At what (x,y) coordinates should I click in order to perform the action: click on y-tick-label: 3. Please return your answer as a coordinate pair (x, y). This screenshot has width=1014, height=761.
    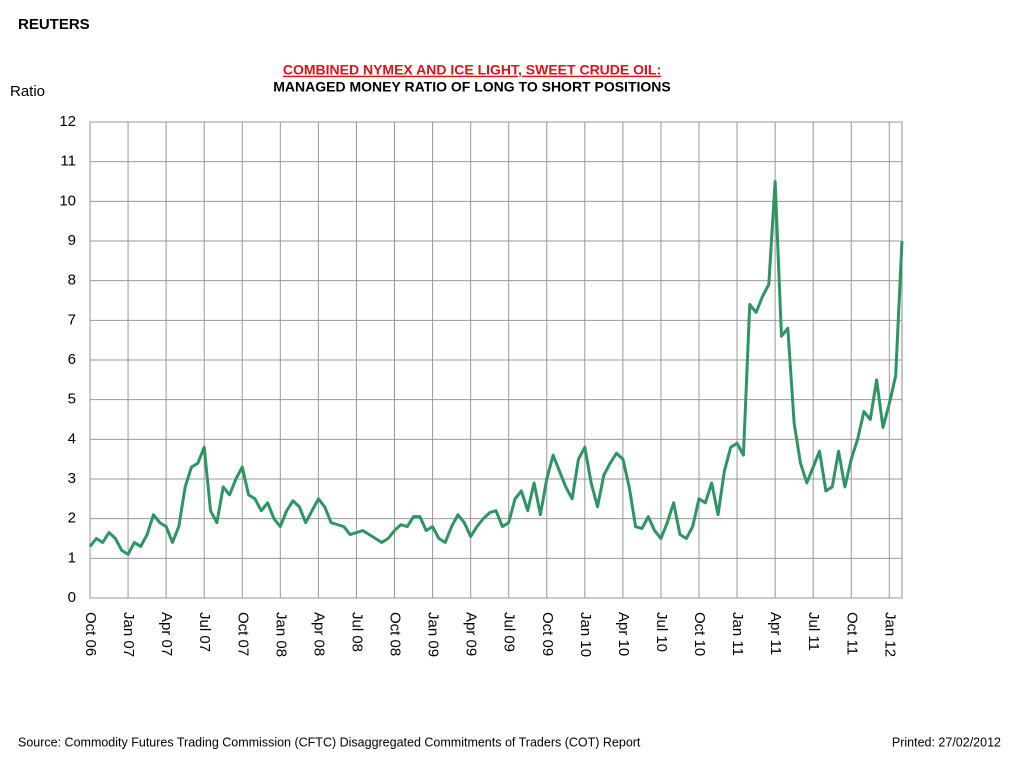
    Looking at the image, I should click on (72, 478).